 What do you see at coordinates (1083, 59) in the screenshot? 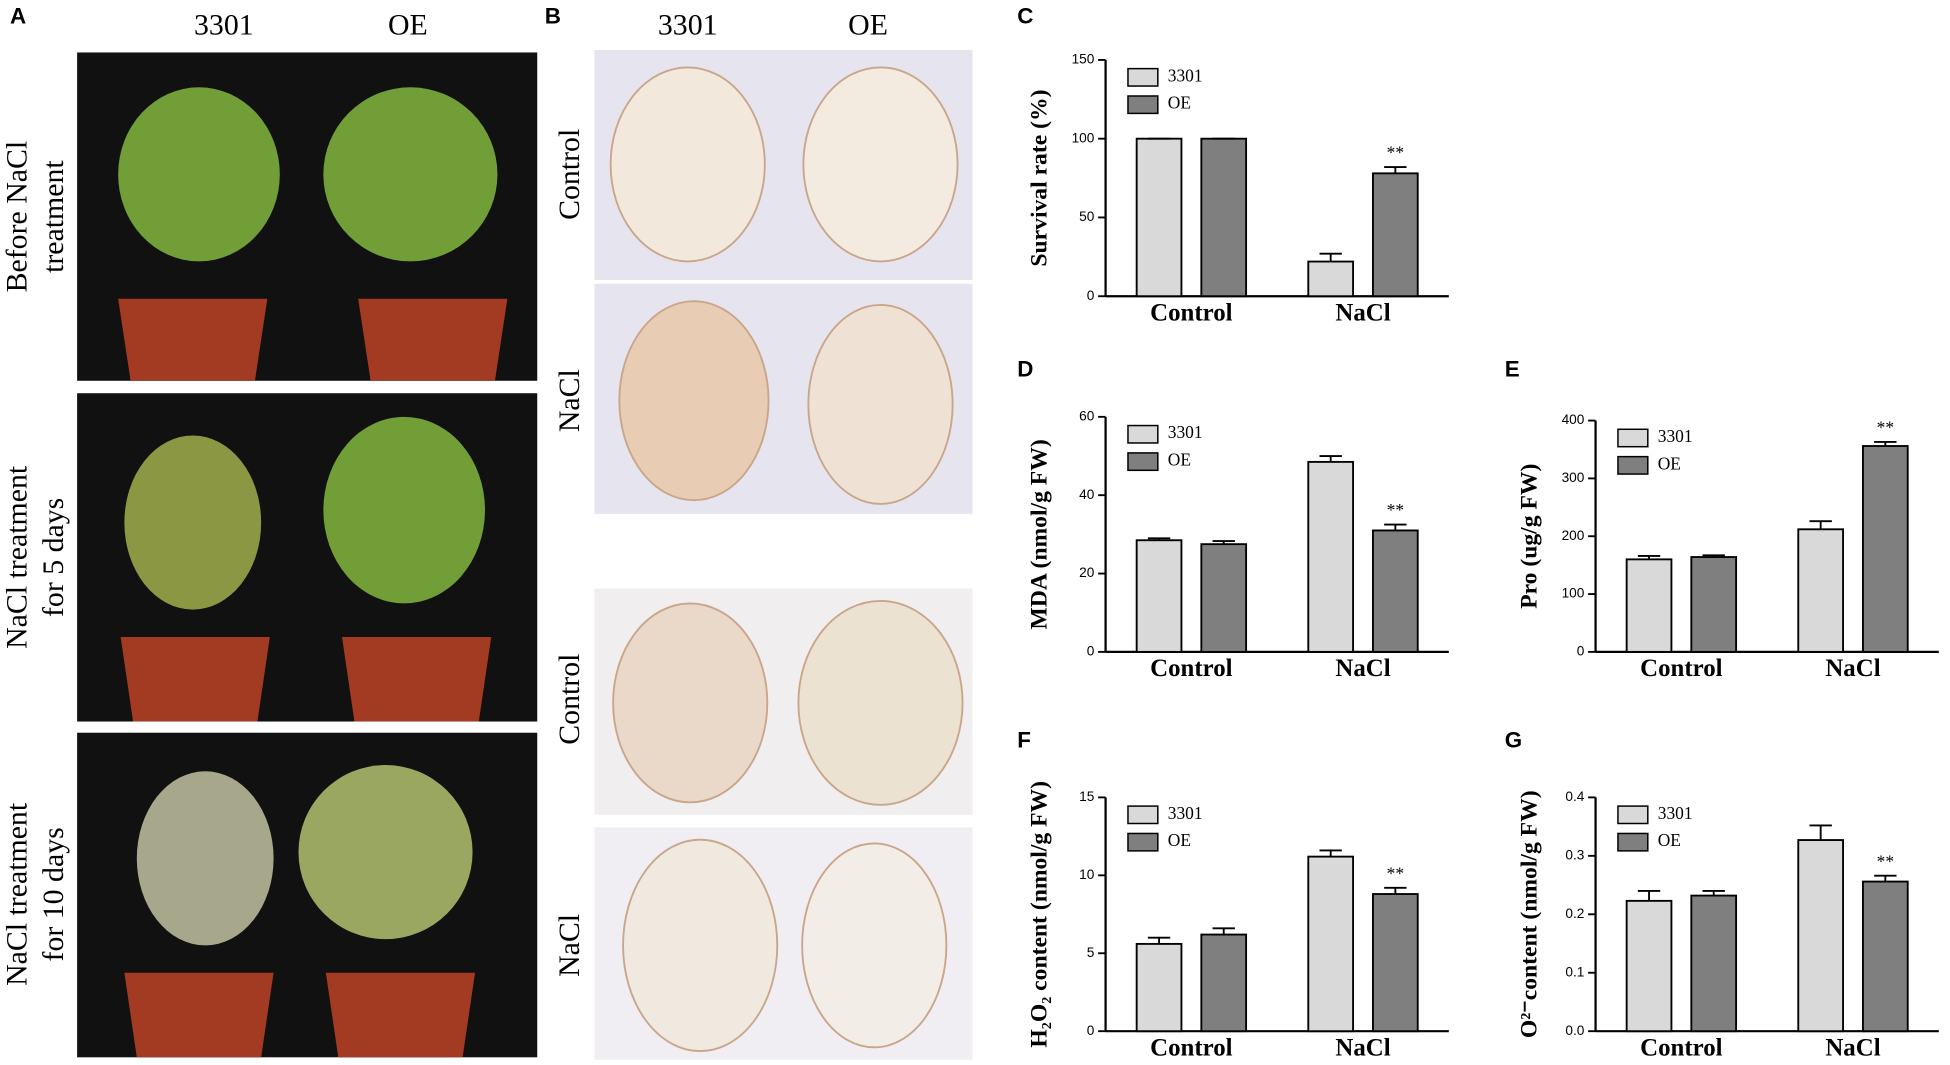
I see `y-tick-label: 150` at bounding box center [1083, 59].